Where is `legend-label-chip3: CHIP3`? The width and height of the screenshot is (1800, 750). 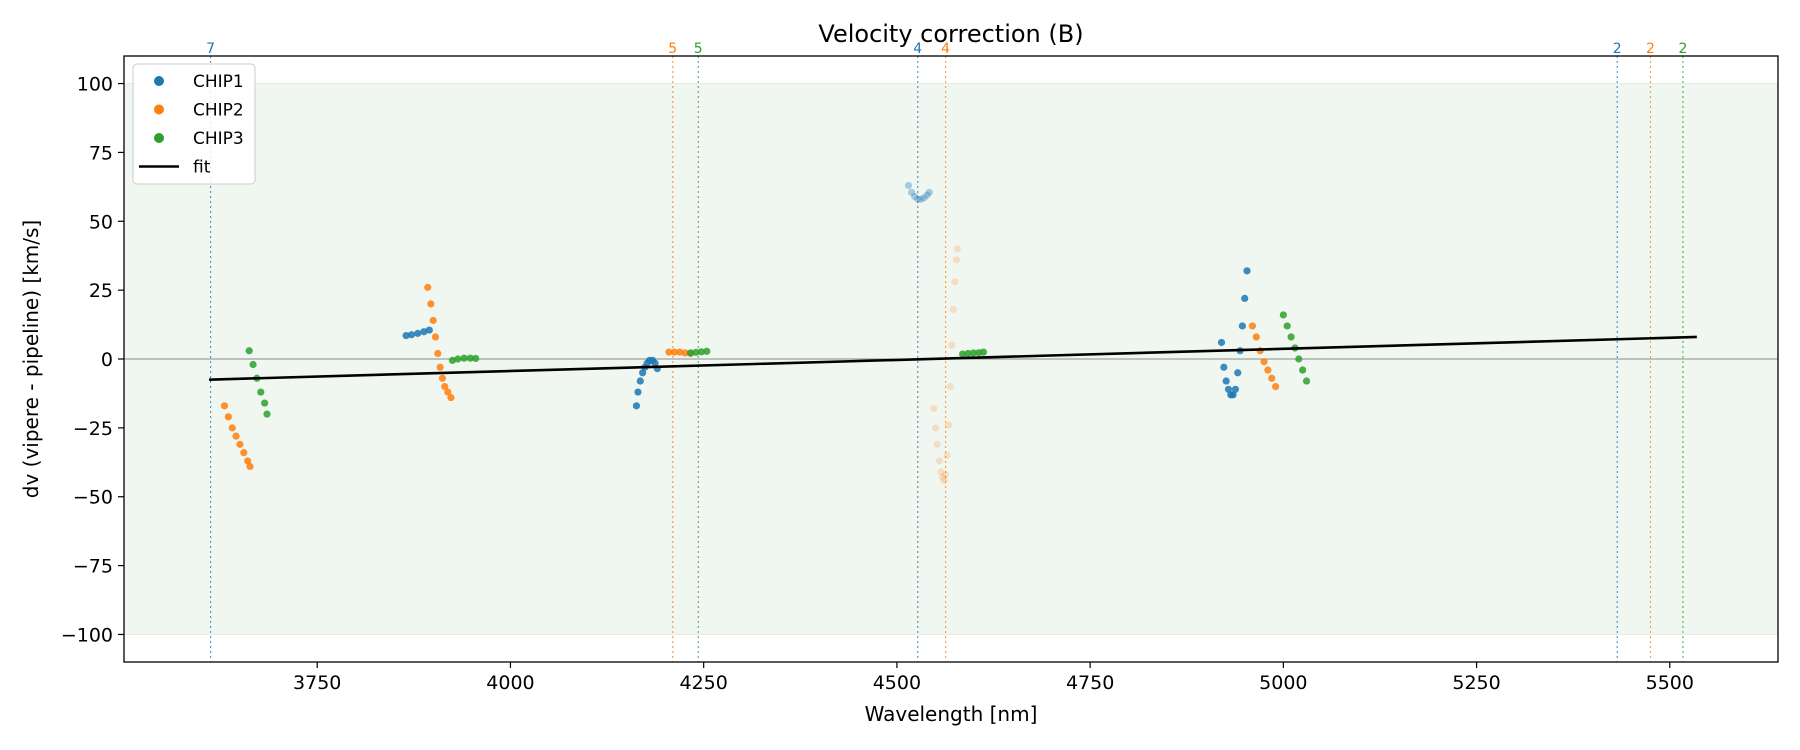 legend-label-chip3: CHIP3 is located at coordinates (218, 139).